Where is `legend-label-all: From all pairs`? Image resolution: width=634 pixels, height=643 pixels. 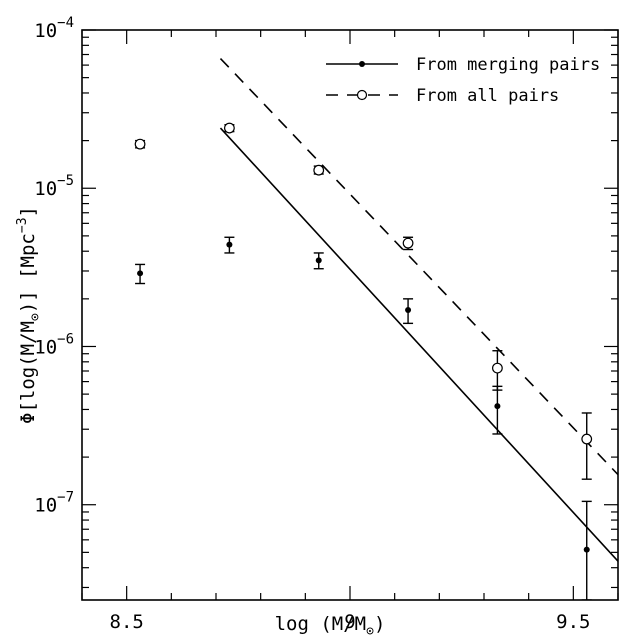
legend-label-all: From all pairs is located at coordinates (487, 96).